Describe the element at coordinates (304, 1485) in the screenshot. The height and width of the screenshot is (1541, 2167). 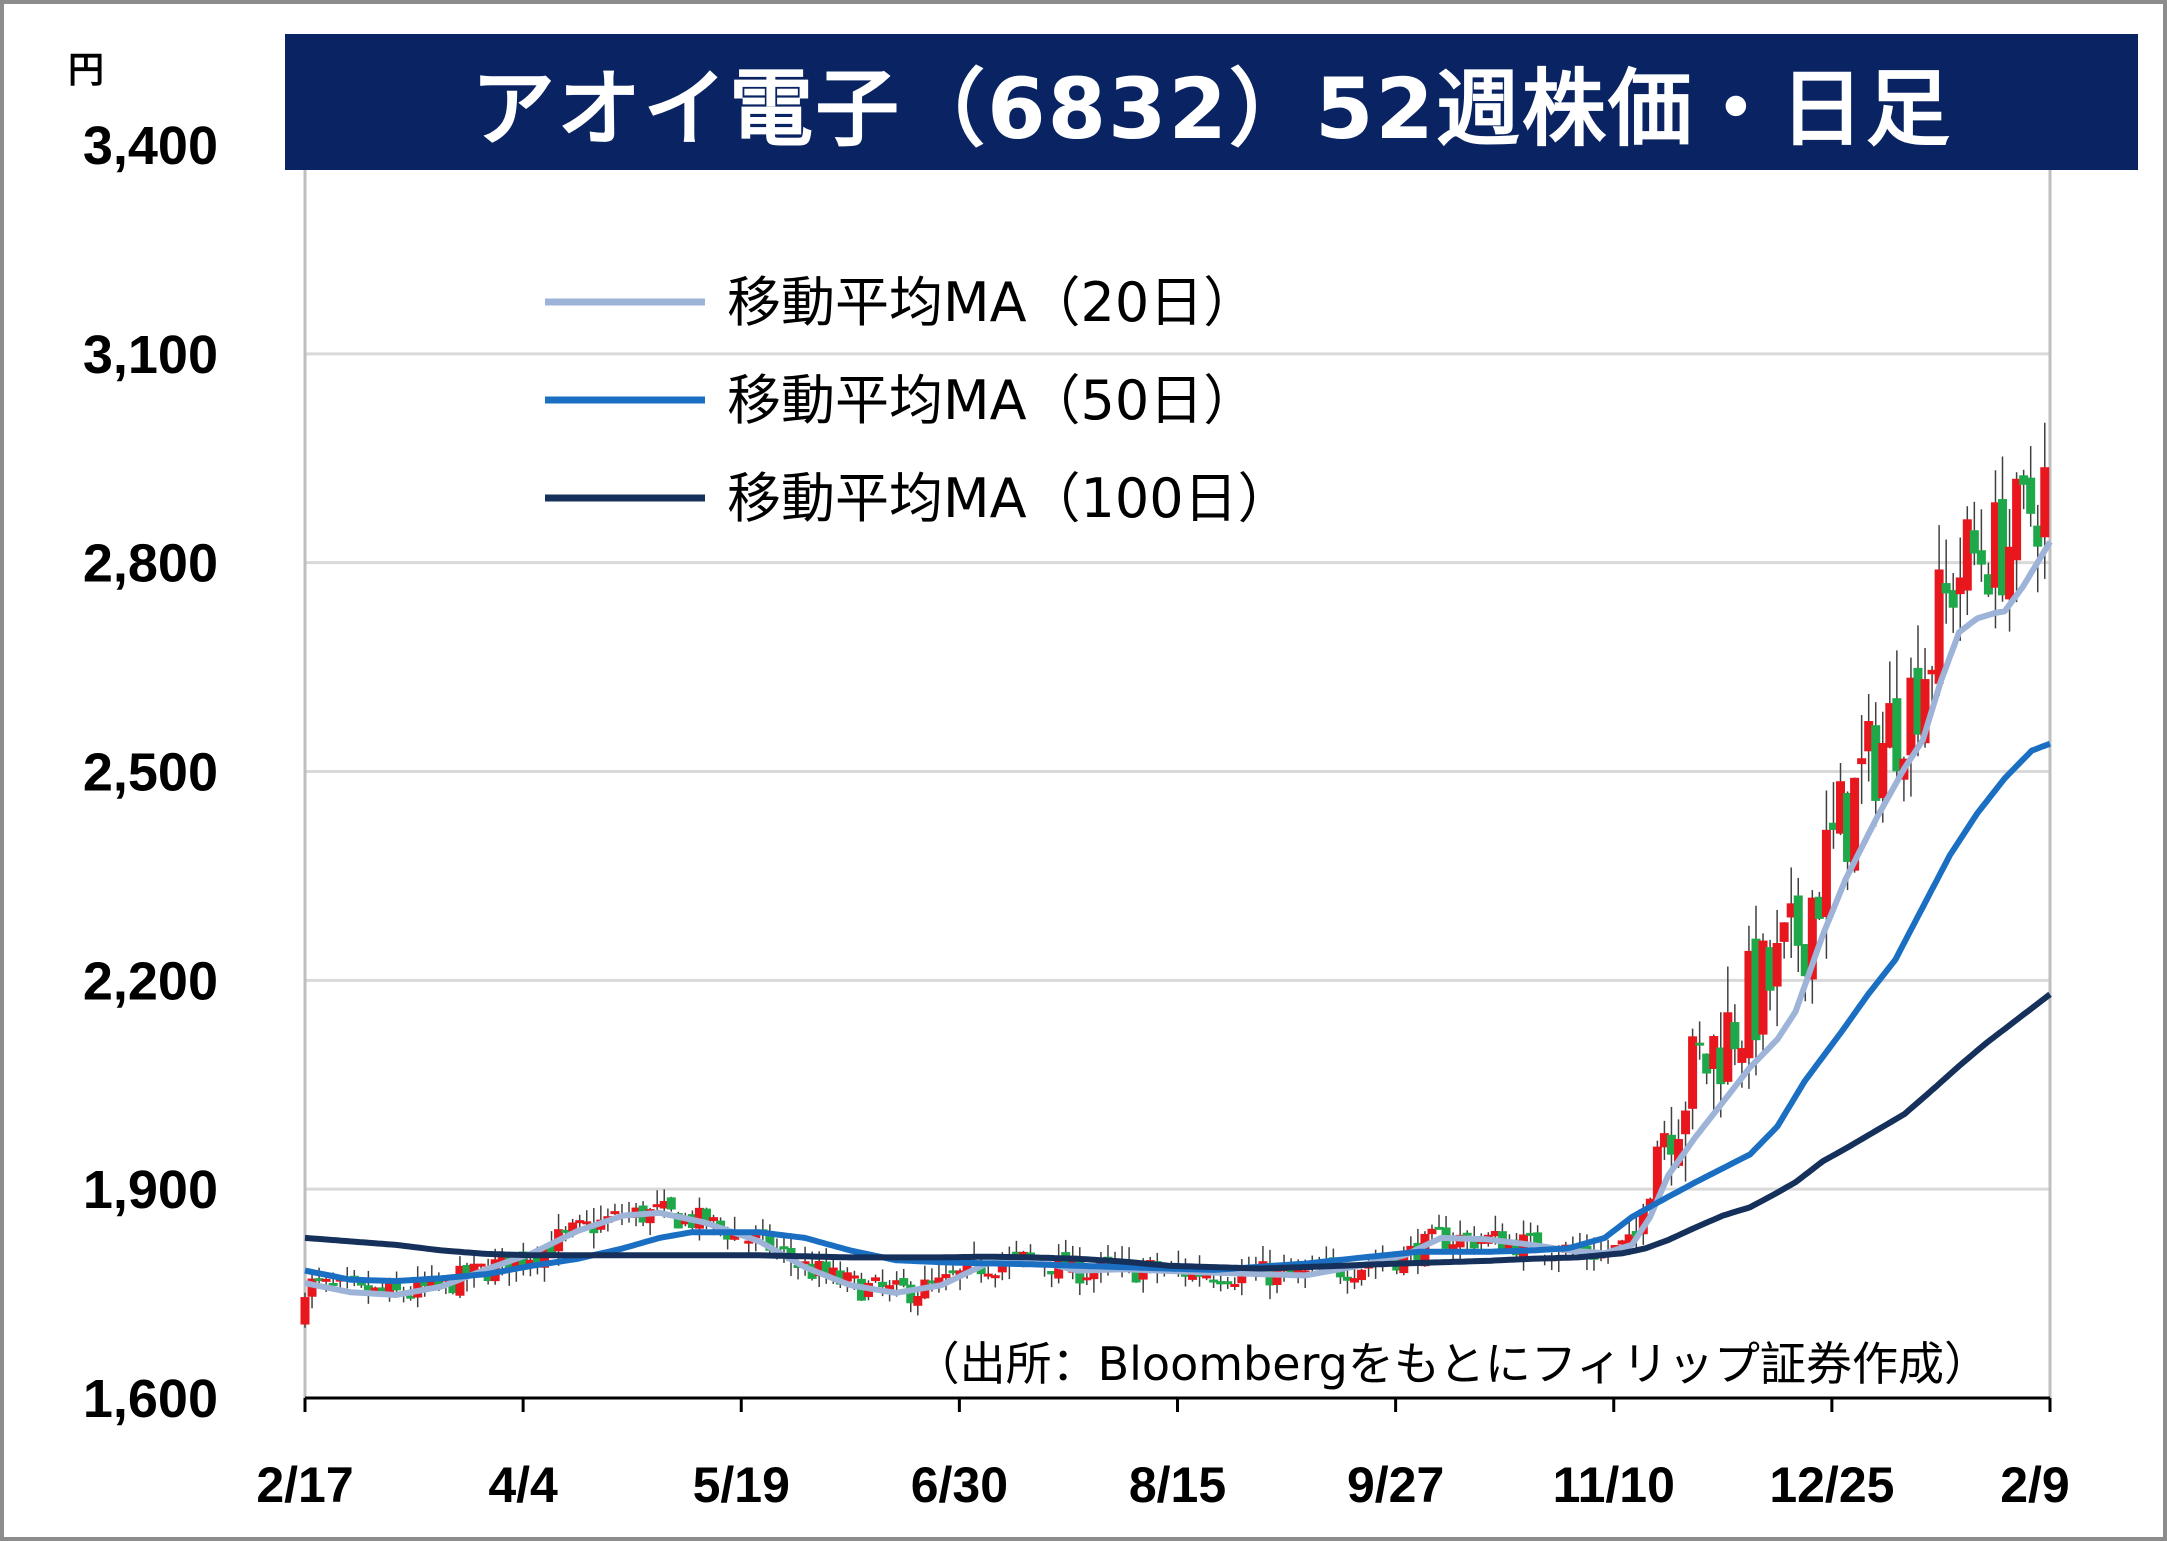
I see `x-tick-label: 2/17` at that location.